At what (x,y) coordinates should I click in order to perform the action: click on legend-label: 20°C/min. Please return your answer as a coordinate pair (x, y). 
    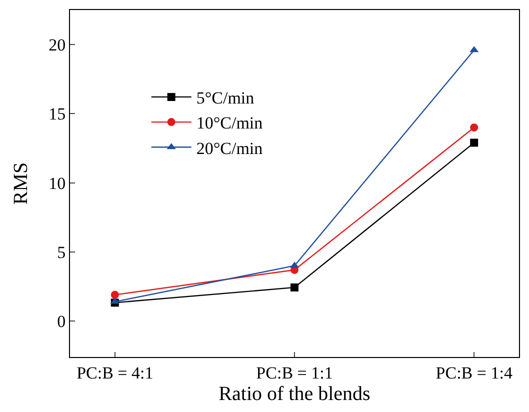
    Looking at the image, I should click on (230, 148).